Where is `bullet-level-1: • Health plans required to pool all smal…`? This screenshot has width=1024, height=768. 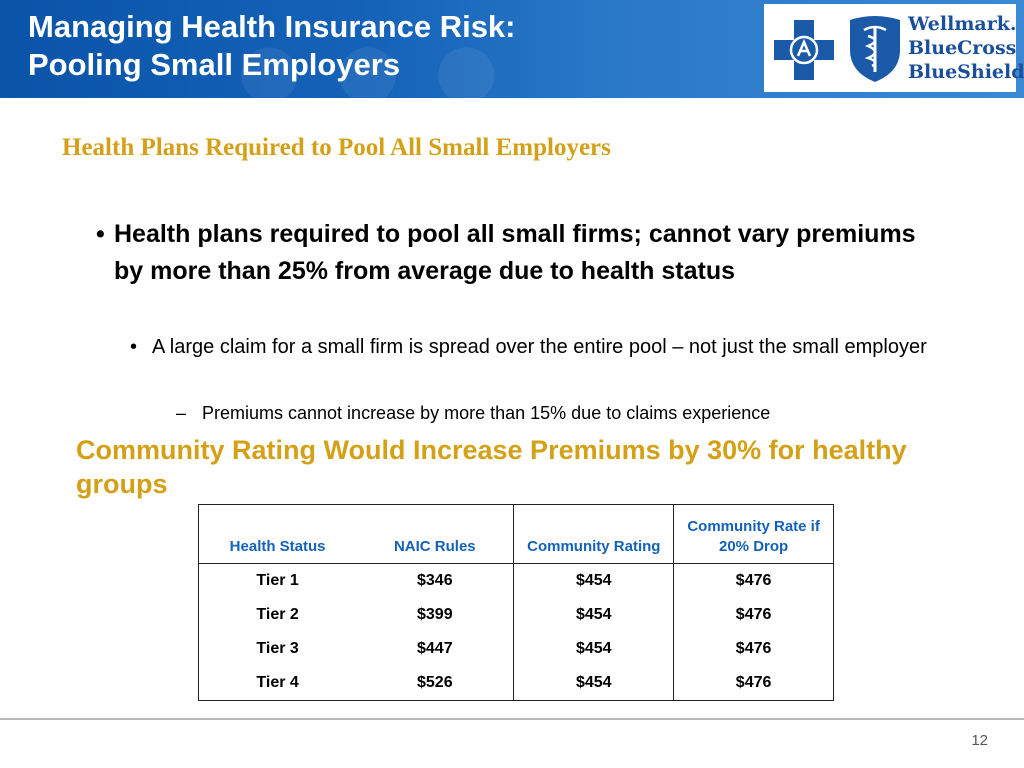
bullet-level-1: • Health plans required to pool all smal… is located at coordinates (516, 253).